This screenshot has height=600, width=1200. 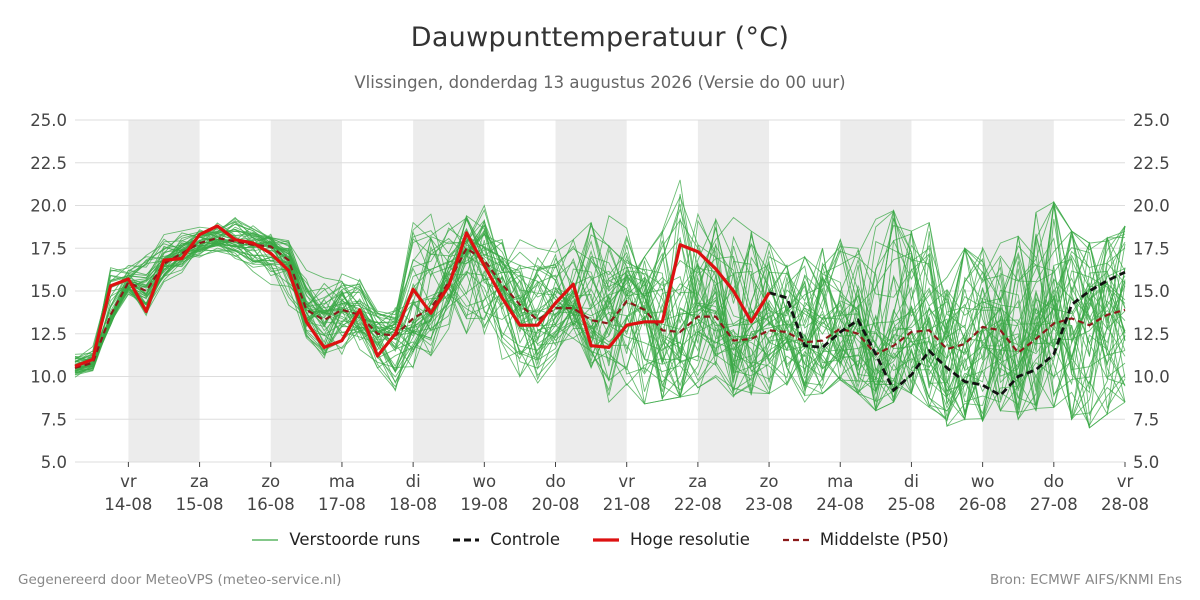 I want to click on y-tick-label-left: 25.0, so click(x=48, y=120).